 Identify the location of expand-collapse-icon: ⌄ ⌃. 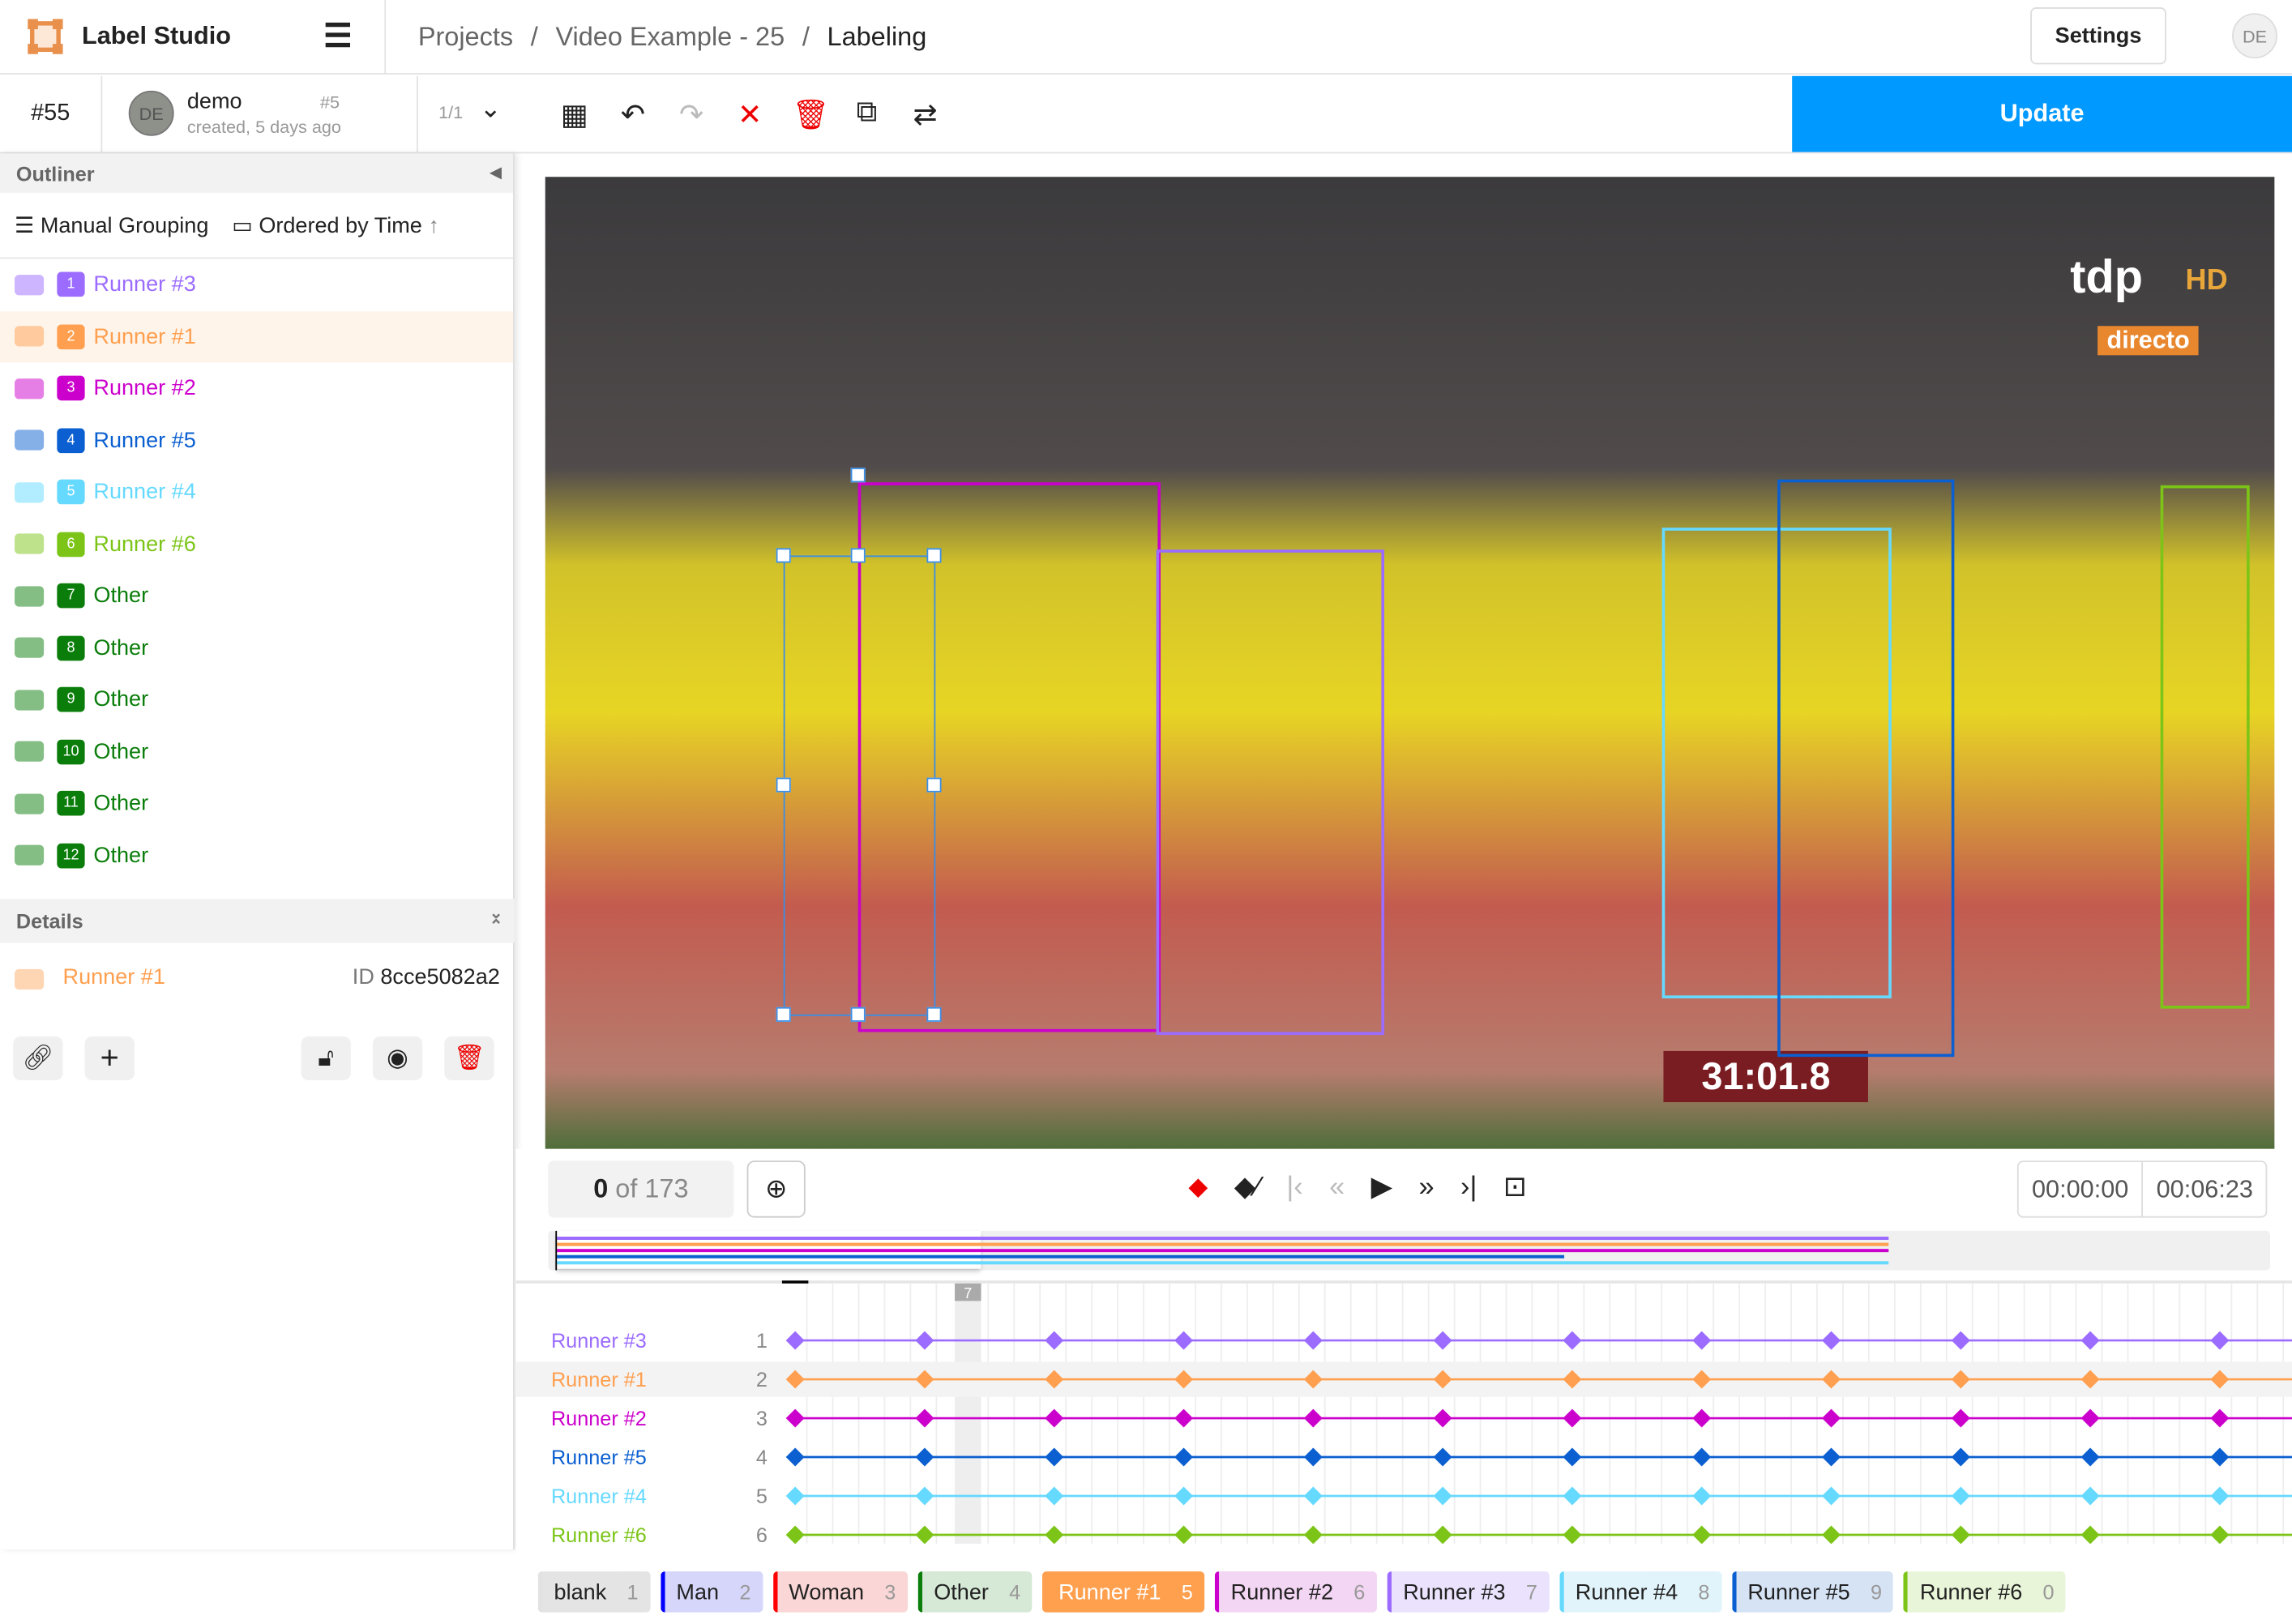
(496, 920).